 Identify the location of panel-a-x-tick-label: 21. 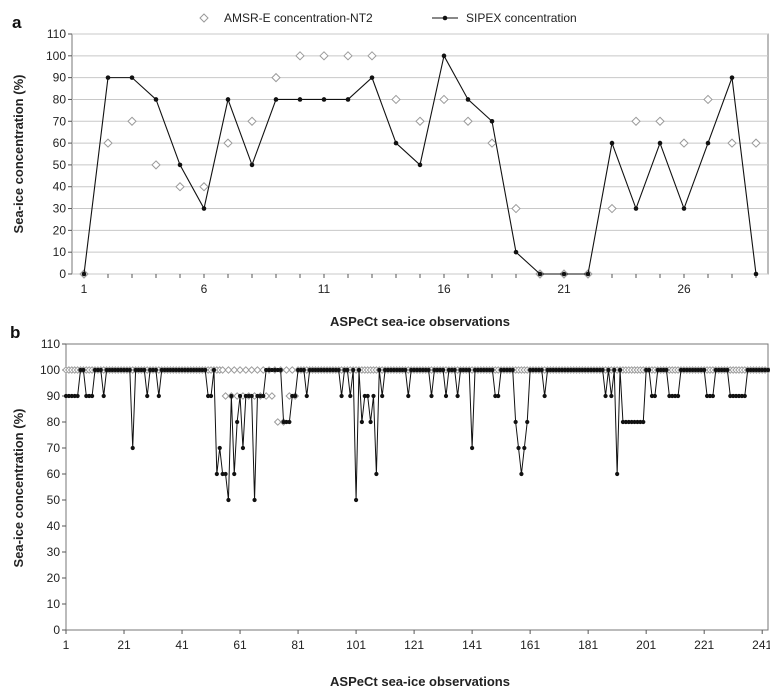
(564, 289).